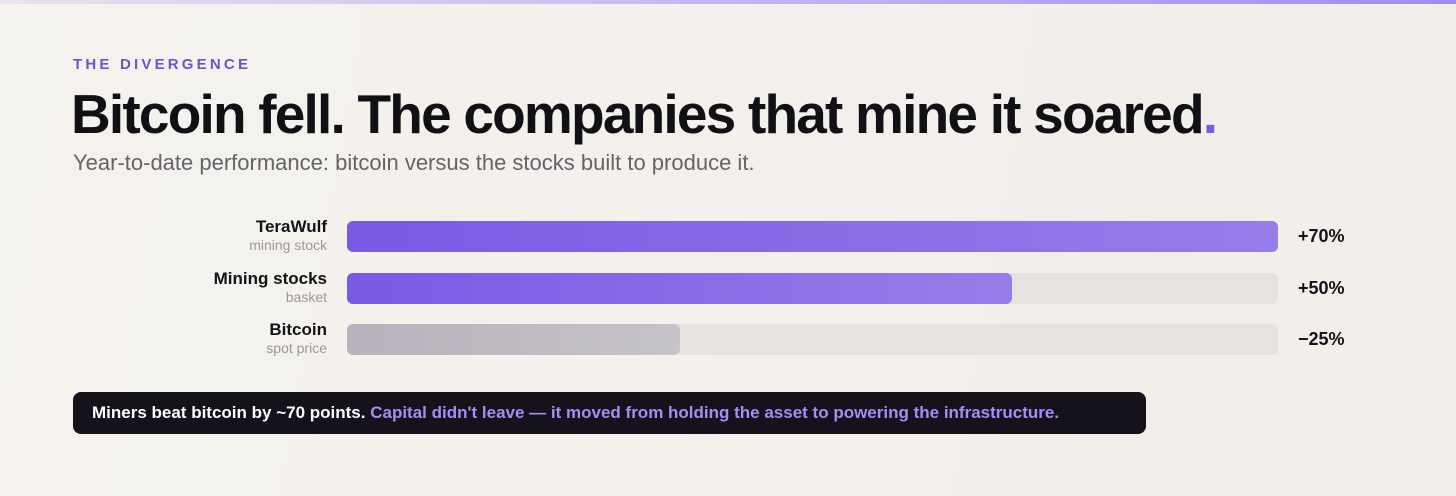 This screenshot has height=496, width=1456. What do you see at coordinates (1321, 339) in the screenshot?
I see `value-label: −25%` at bounding box center [1321, 339].